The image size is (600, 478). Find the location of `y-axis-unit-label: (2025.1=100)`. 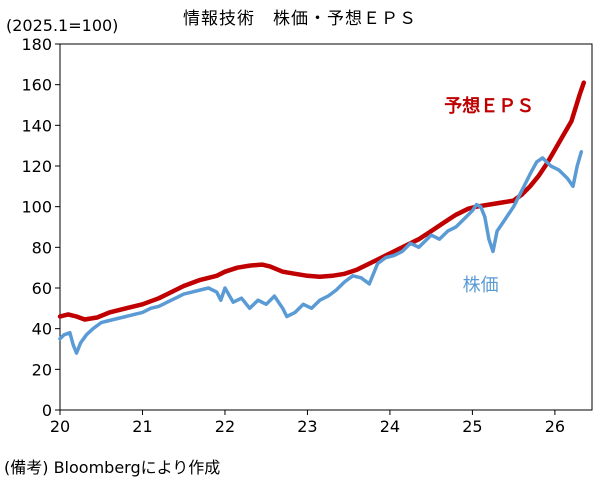

y-axis-unit-label: (2025.1=100) is located at coordinates (62, 25).